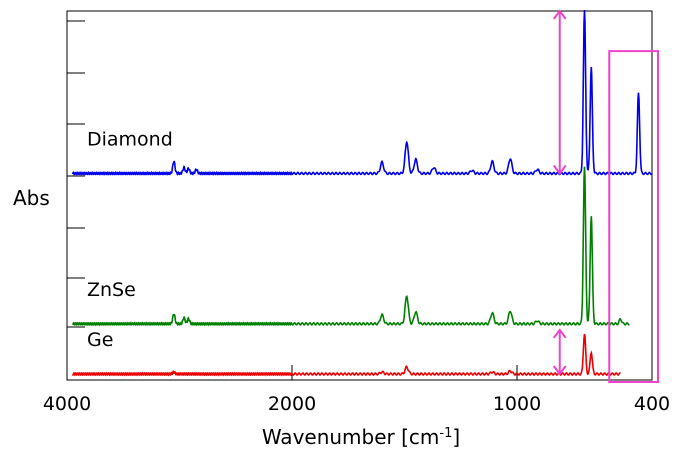 Image resolution: width=682 pixels, height=460 pixels. What do you see at coordinates (517, 404) in the screenshot?
I see `x-tick-label-1000: 1000` at bounding box center [517, 404].